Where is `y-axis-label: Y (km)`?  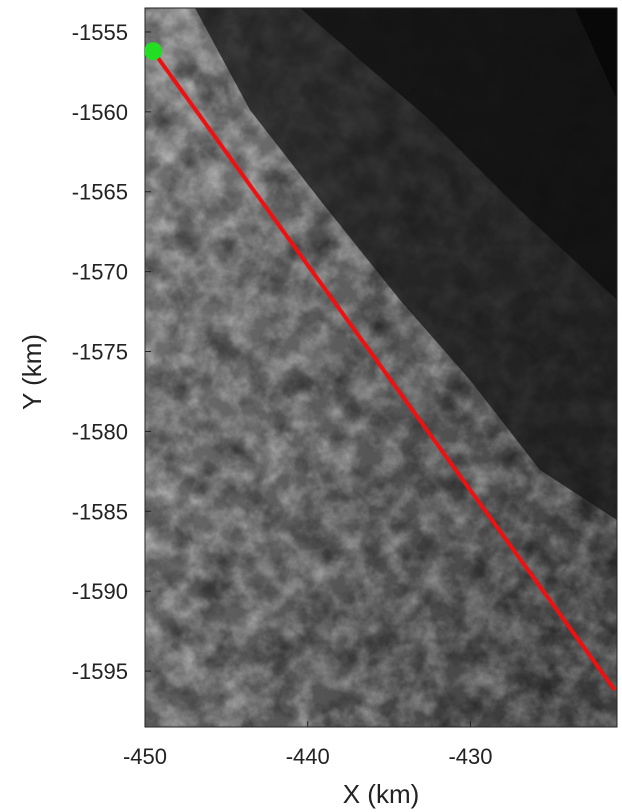 y-axis-label: Y (km) is located at coordinates (32, 372).